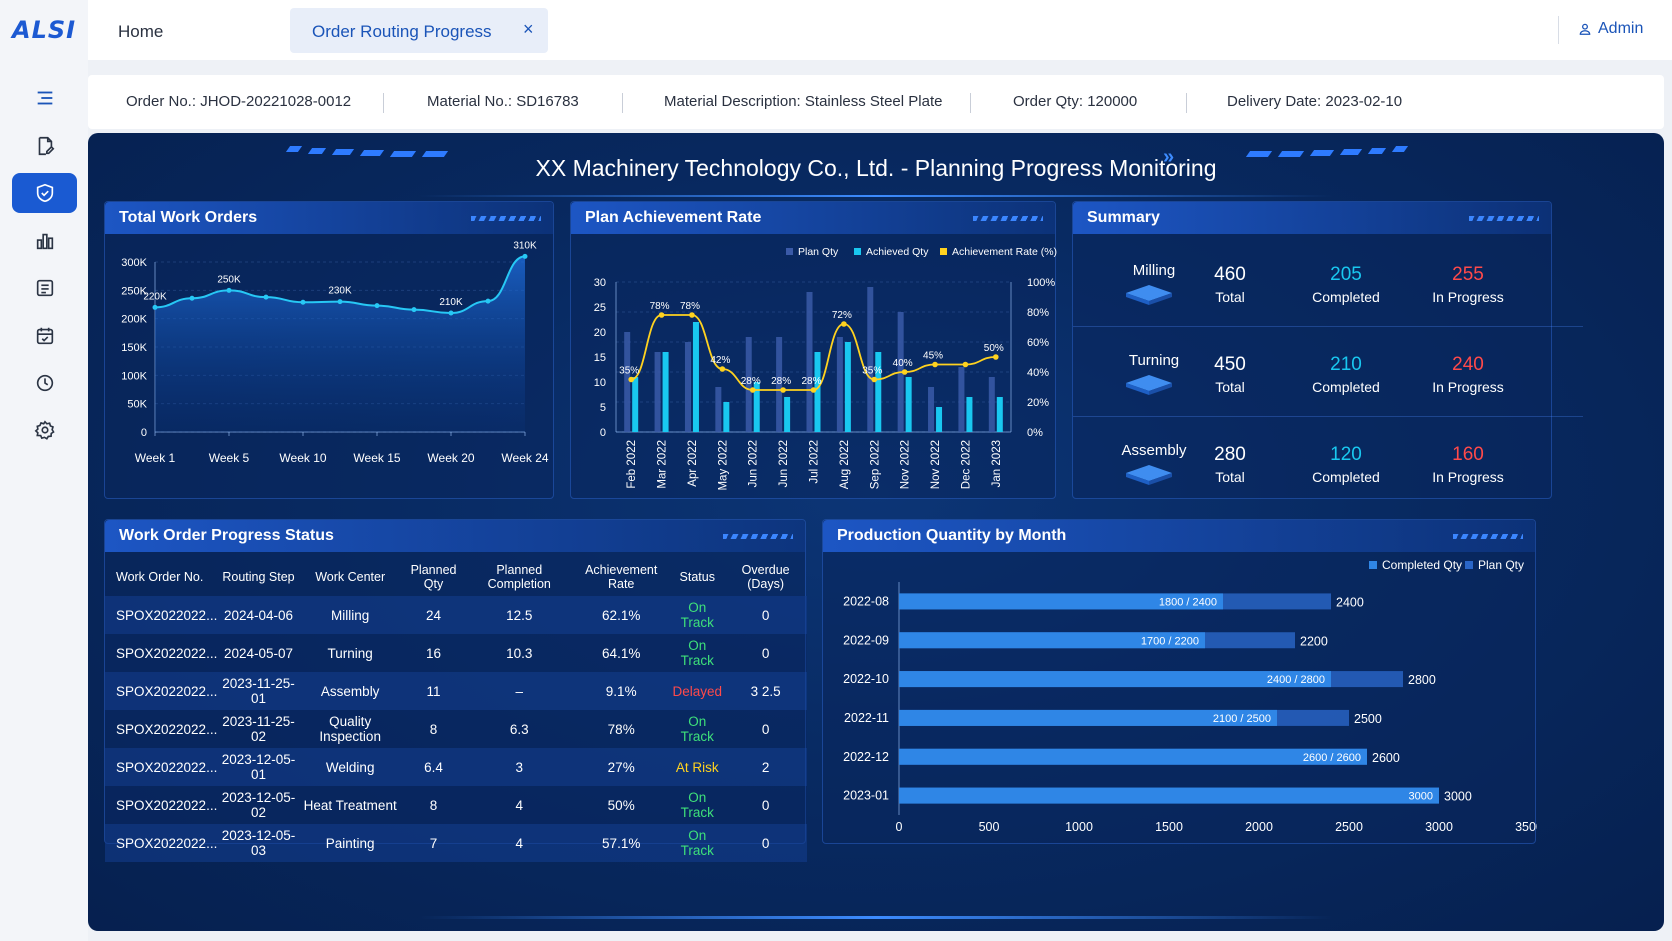 This screenshot has height=941, width=1672. I want to click on column-header: Work Order No., so click(160, 577).